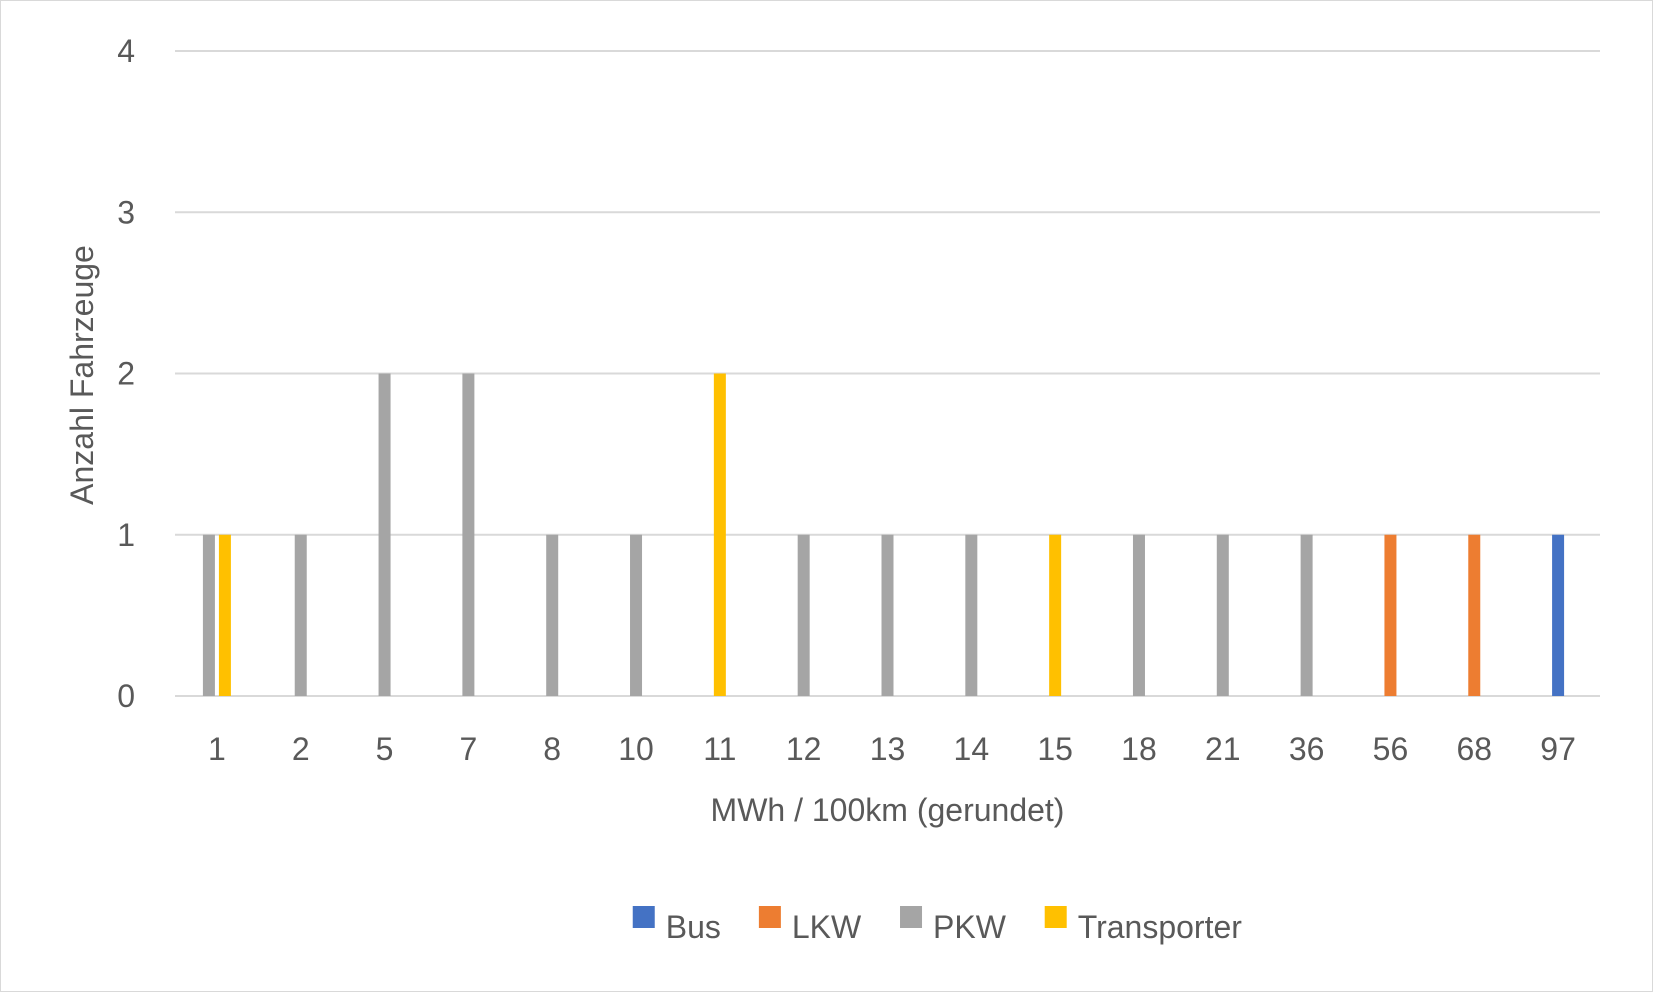  What do you see at coordinates (827, 927) in the screenshot?
I see `legend-label: LKW` at bounding box center [827, 927].